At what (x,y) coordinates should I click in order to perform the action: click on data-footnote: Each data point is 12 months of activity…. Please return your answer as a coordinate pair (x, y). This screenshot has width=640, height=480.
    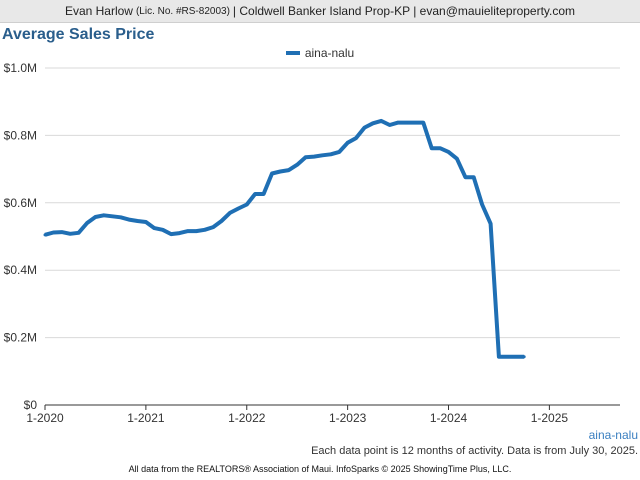
    Looking at the image, I should click on (474, 451).